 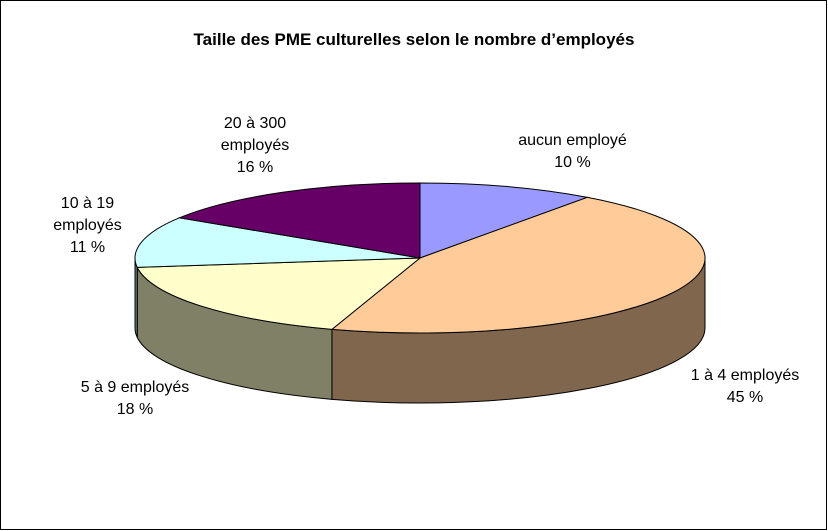 I want to click on pie-slice-side, so click(x=136, y=297).